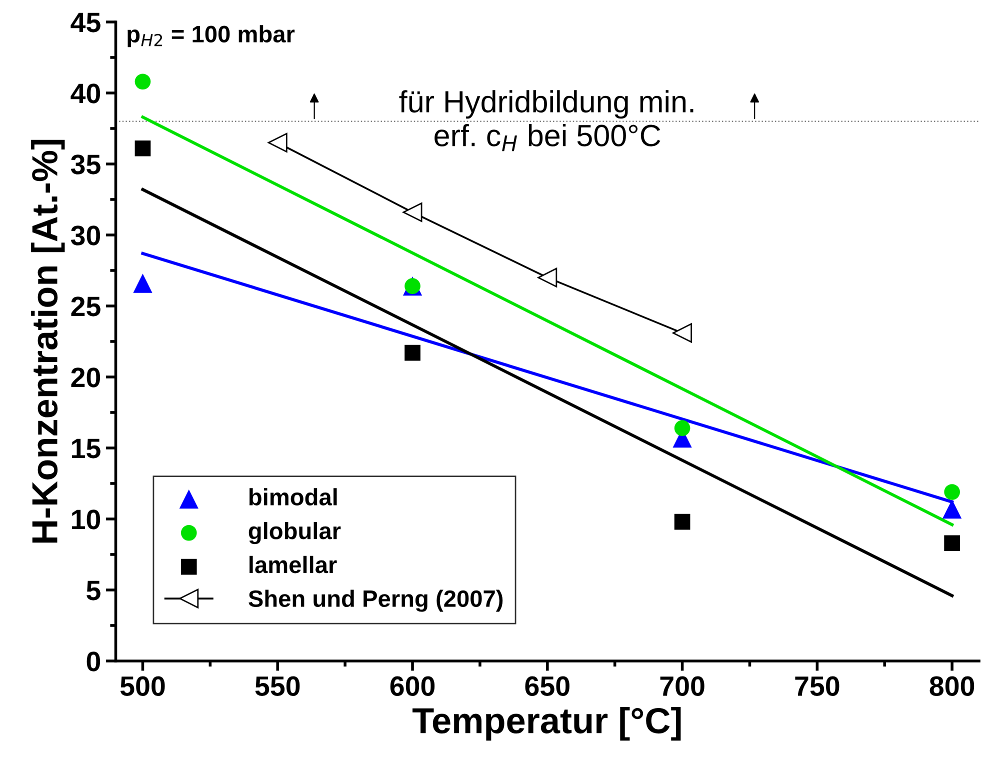 The width and height of the screenshot is (981, 758). I want to click on y-tick-label: 35, so click(85, 164).